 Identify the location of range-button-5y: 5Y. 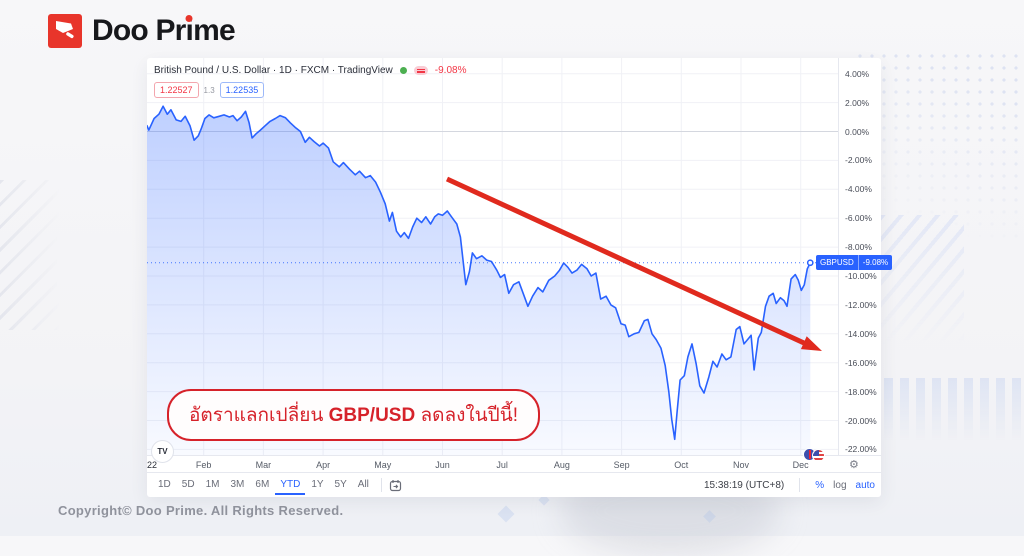
(340, 484).